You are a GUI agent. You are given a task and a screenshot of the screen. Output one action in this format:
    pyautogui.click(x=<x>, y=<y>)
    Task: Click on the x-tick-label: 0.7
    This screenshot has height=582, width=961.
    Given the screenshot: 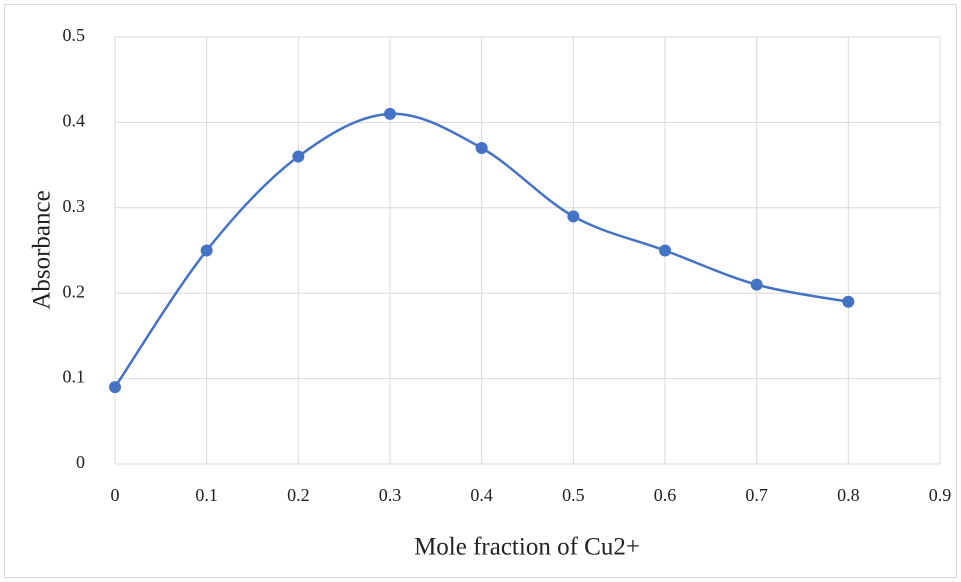 What is the action you would take?
    pyautogui.click(x=756, y=495)
    